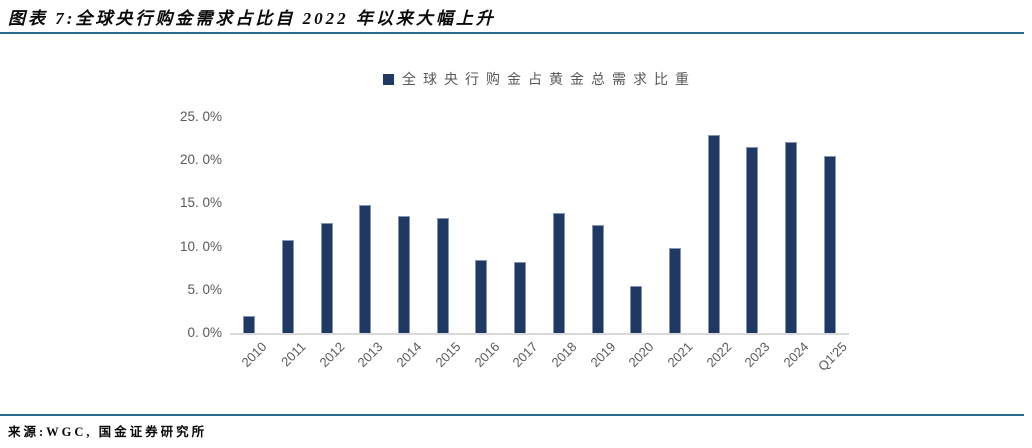  Describe the element at coordinates (326, 278) in the screenshot. I see `bar-2012` at that location.